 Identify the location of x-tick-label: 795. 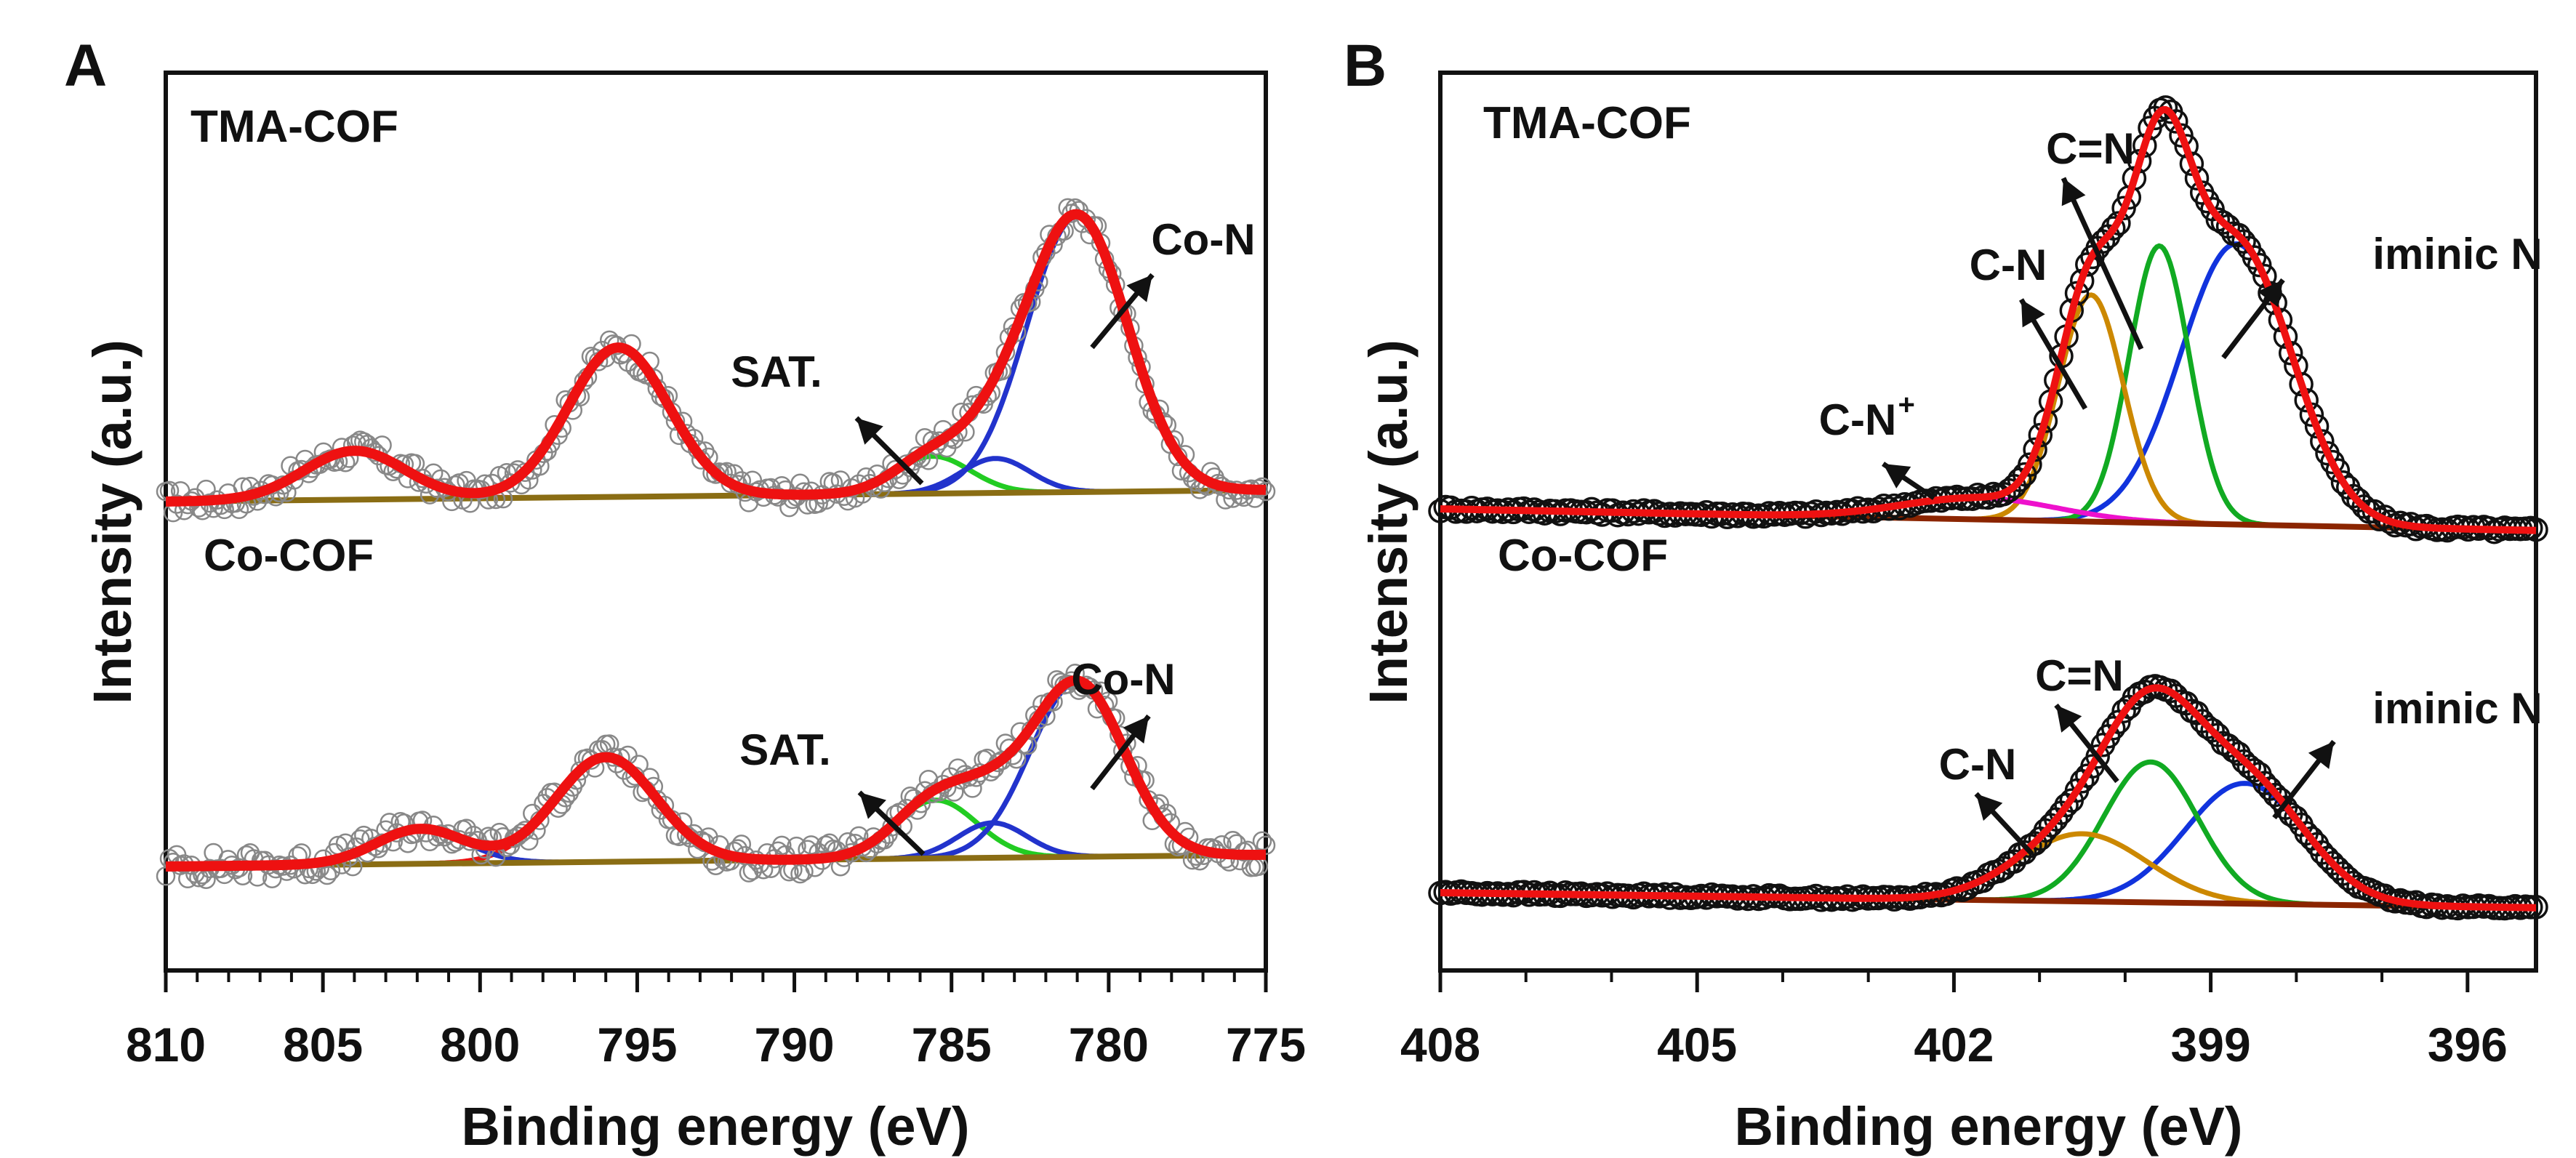
(637, 1044).